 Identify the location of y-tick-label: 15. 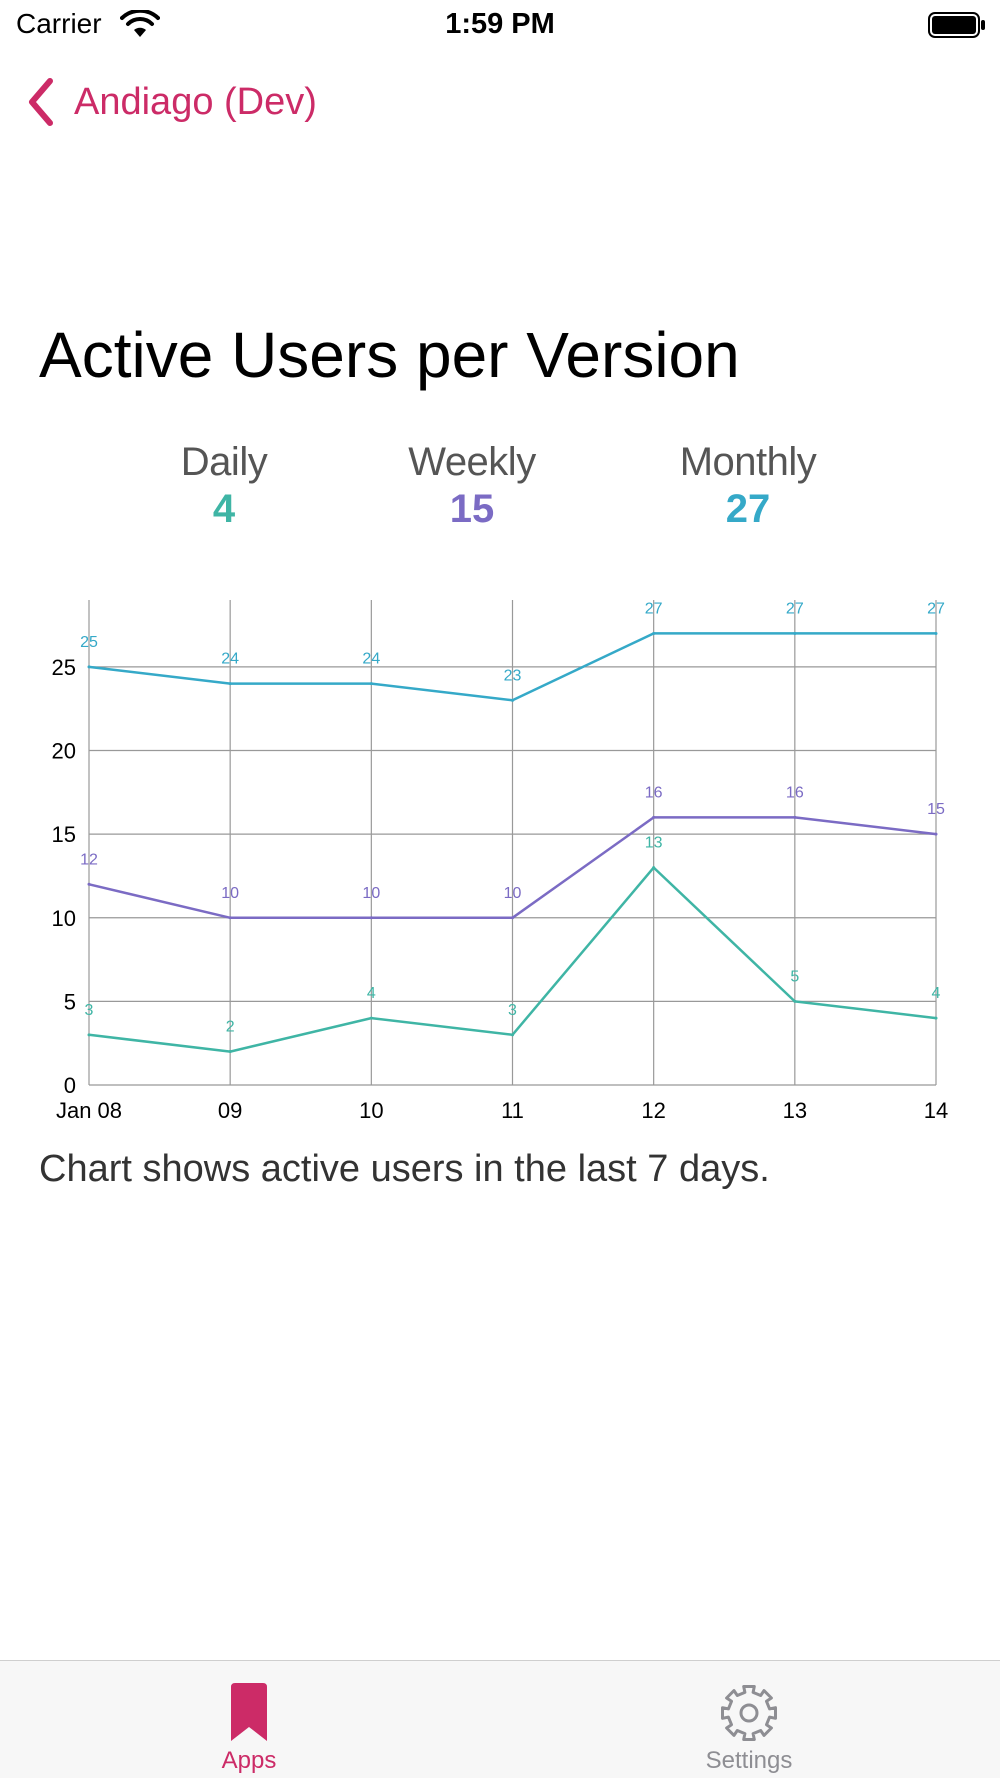
(64, 834).